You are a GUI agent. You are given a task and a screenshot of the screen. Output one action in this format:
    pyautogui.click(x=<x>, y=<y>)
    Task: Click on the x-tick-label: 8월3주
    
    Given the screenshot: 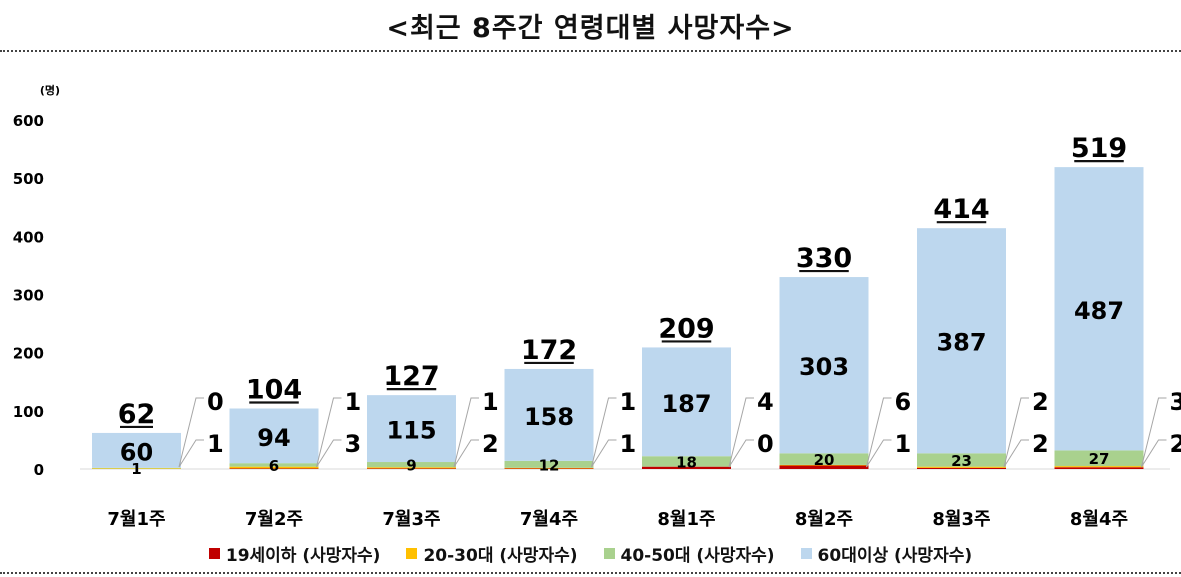 What is the action you would take?
    pyautogui.click(x=961, y=519)
    